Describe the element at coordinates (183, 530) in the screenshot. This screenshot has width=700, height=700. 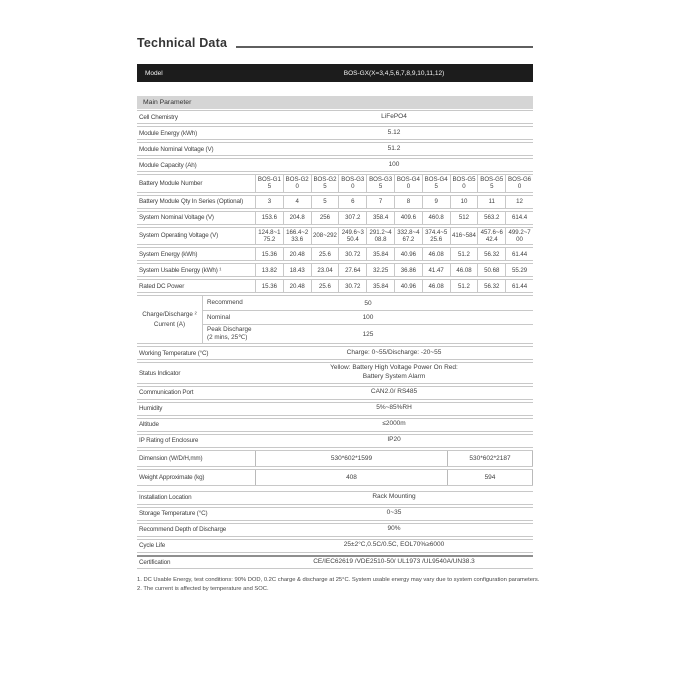
I see `spec-row-label: Recommend Depth of Discharge` at that location.